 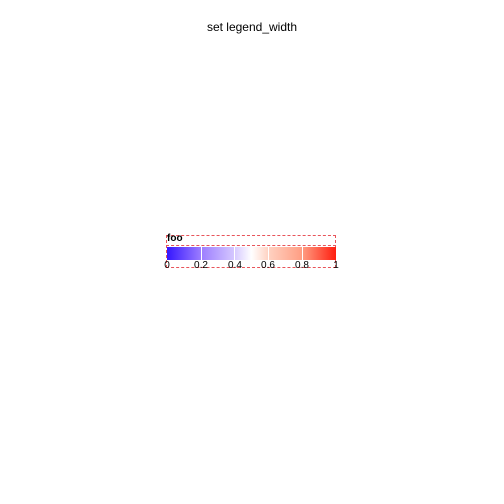 I want to click on legend-tick-label: 0.6, so click(x=268, y=265).